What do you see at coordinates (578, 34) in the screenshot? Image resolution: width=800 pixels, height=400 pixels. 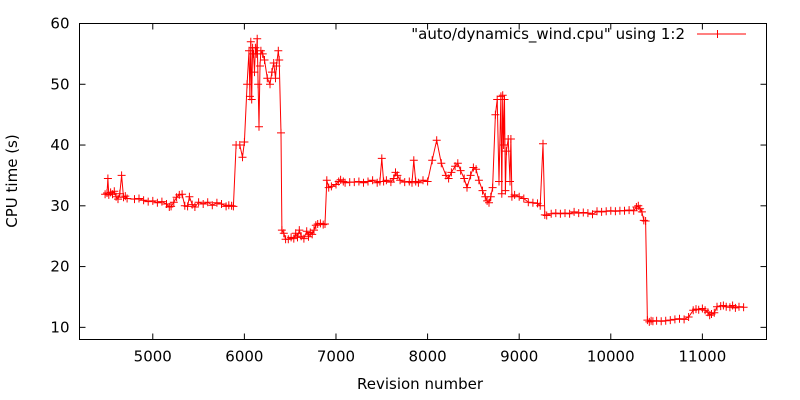 I see `legend: "auto/dynamics_wind.cpu" using 1:2` at bounding box center [578, 34].